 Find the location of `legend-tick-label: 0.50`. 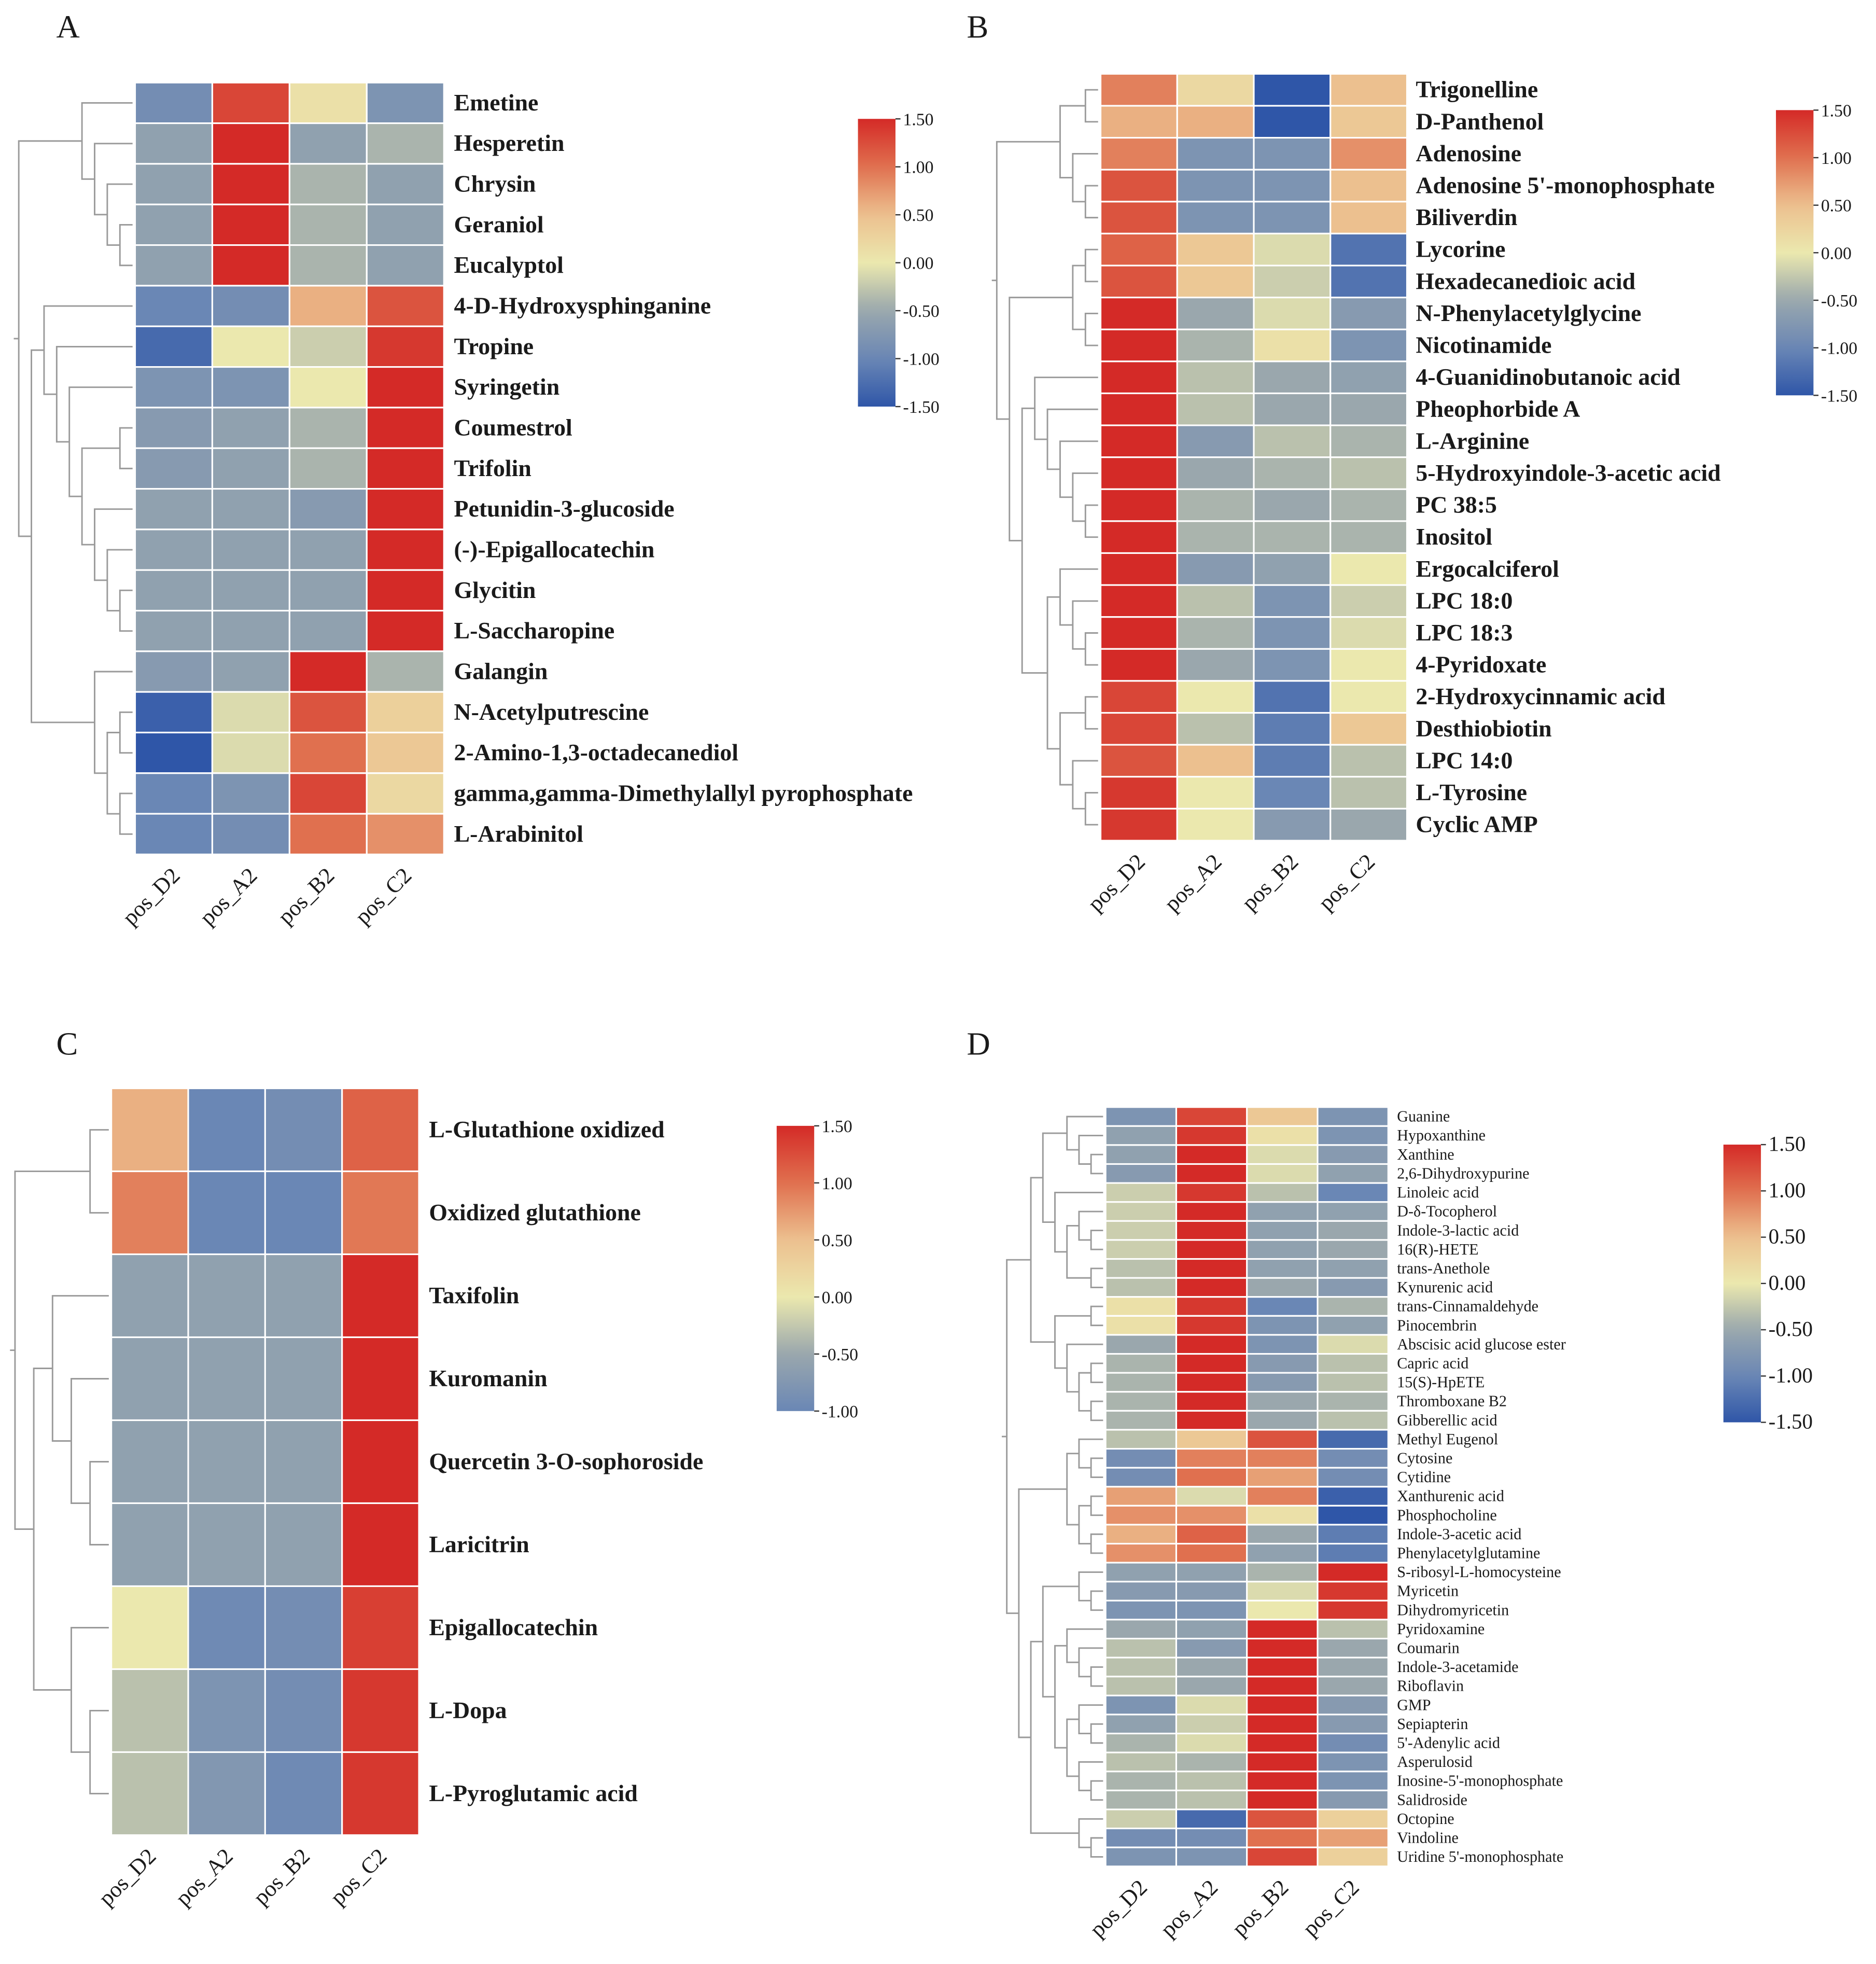

legend-tick-label: 0.50 is located at coordinates (1787, 1236).